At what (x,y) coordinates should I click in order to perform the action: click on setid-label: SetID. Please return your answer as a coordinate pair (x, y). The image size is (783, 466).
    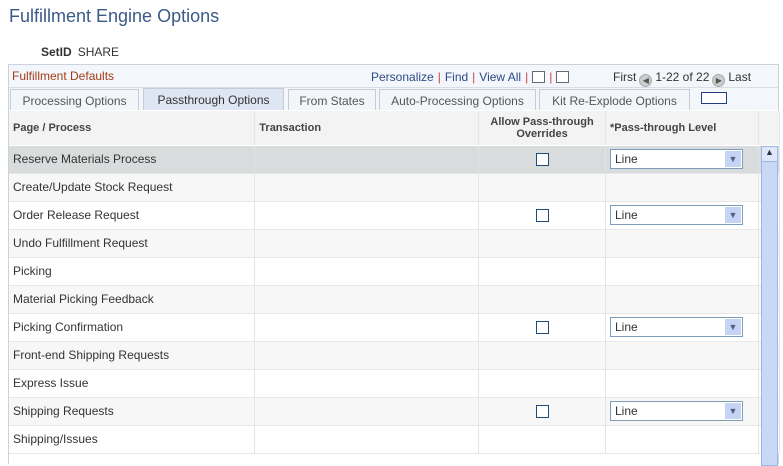
    Looking at the image, I should click on (56, 52).